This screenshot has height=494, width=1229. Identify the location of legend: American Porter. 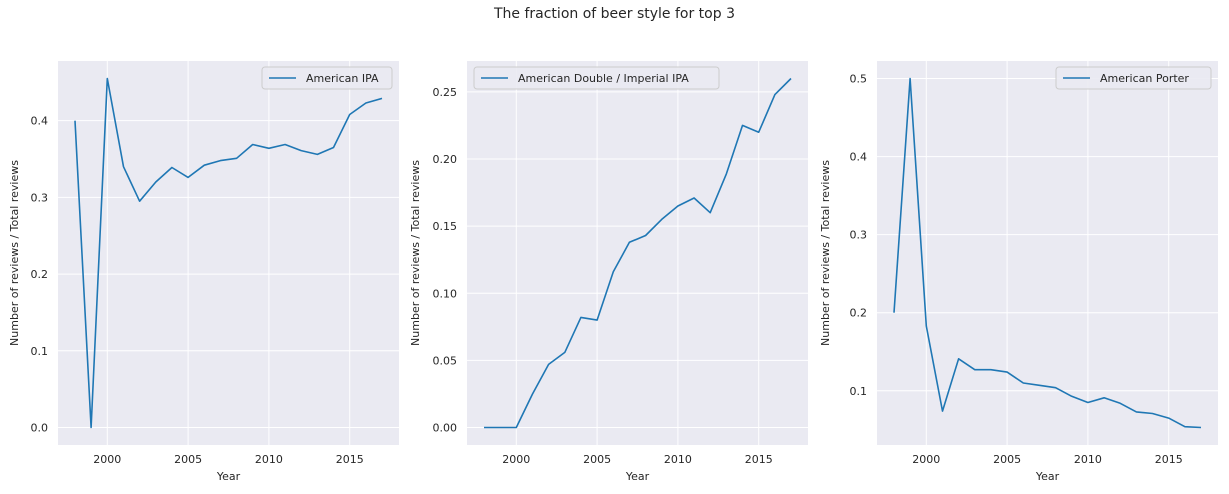
(1133, 78).